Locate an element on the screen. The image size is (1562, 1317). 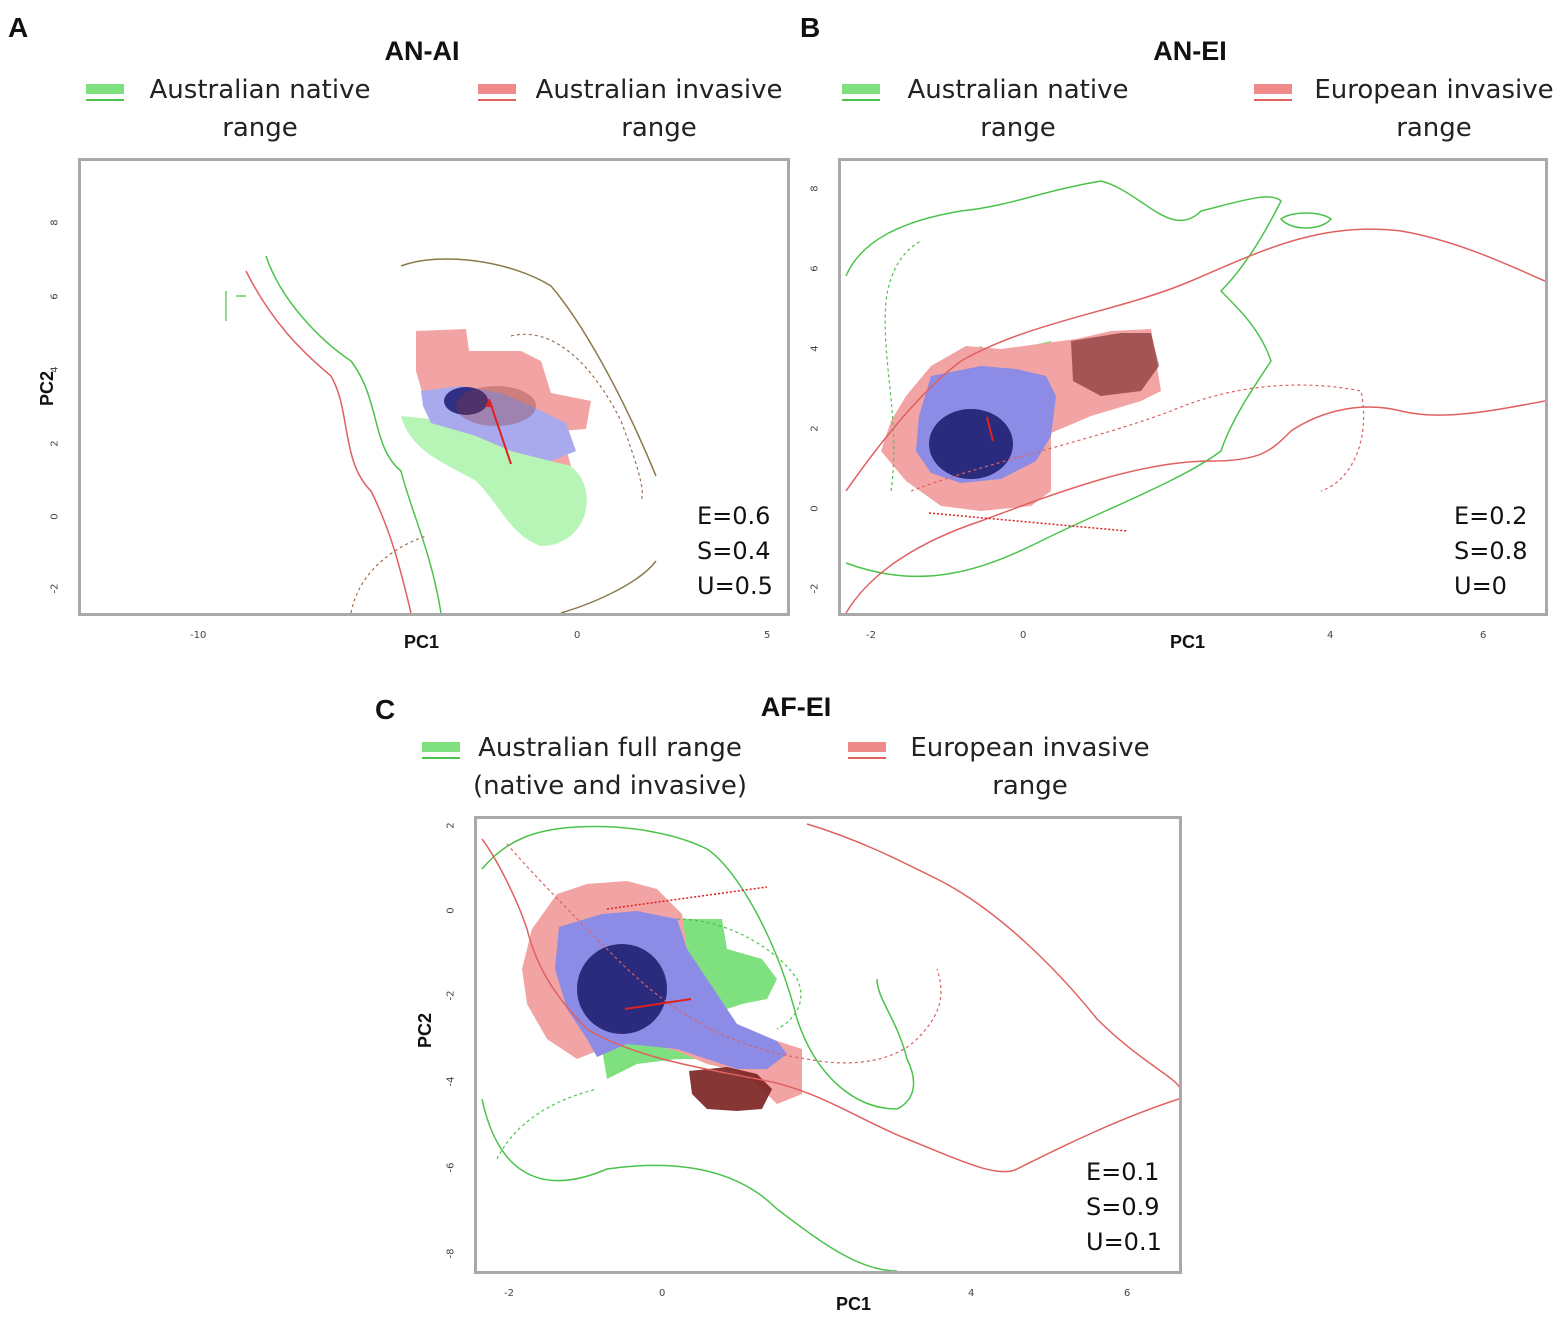
invasive-contour-b1 is located at coordinates (1195, 506).